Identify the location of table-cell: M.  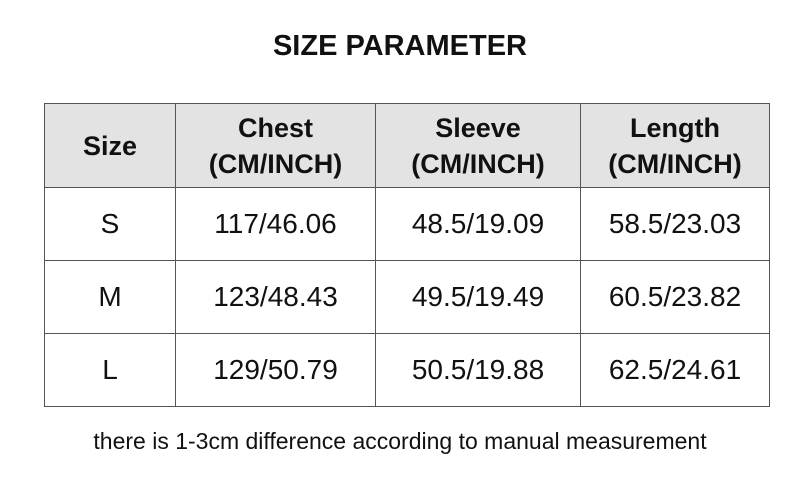
(110, 297).